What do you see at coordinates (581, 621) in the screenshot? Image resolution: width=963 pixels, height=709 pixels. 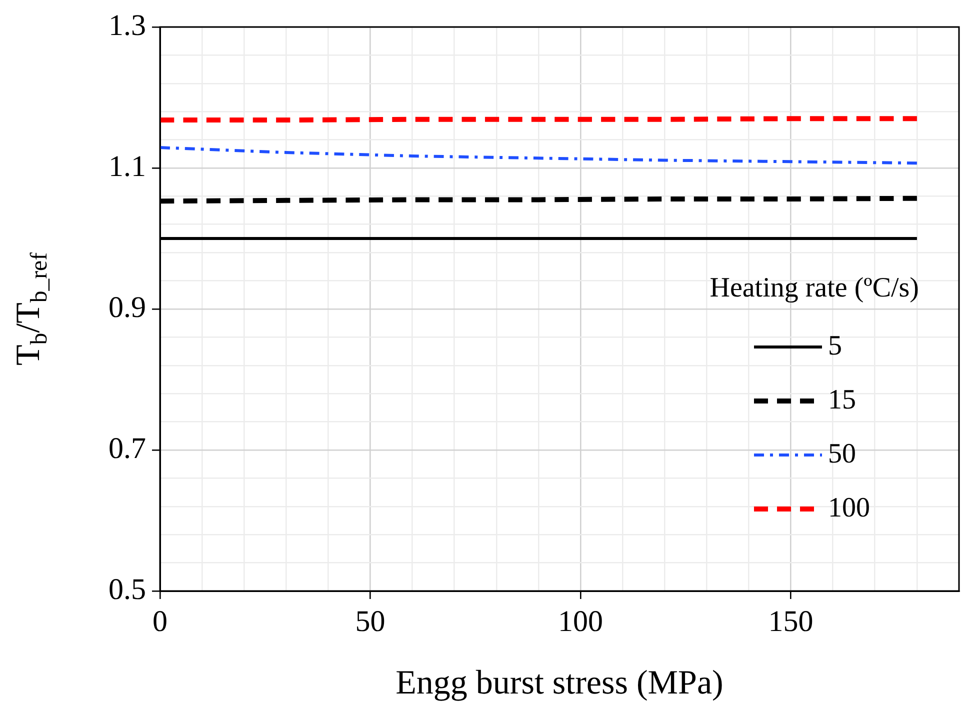 I see `x-tick-label: 100` at bounding box center [581, 621].